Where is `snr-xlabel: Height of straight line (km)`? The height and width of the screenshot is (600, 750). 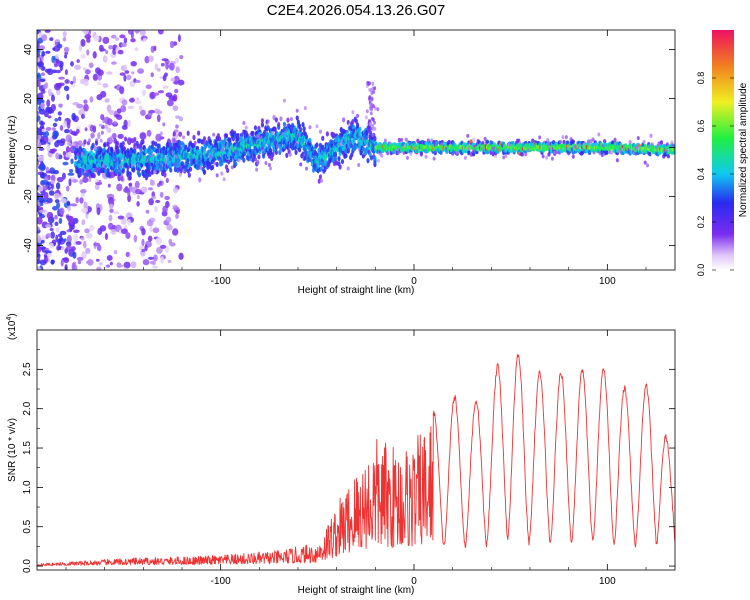
snr-xlabel: Height of straight line (km) is located at coordinates (356, 590).